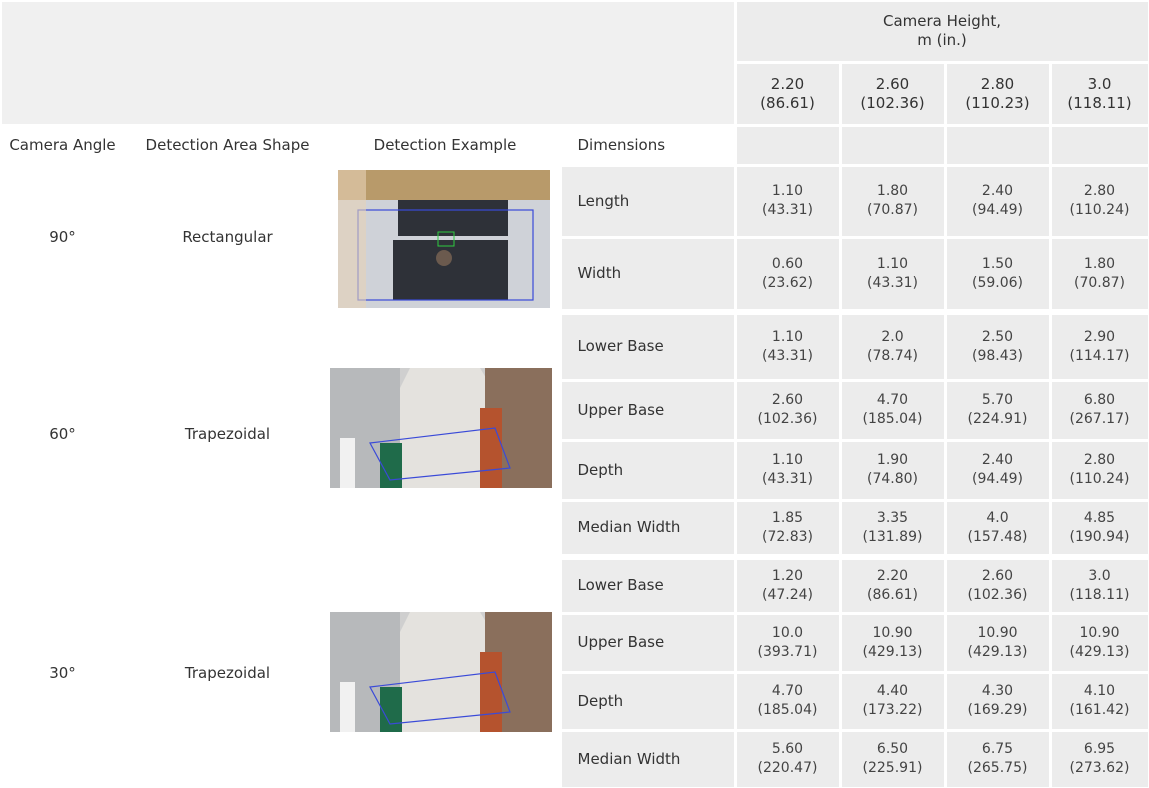 This screenshot has width=1149, height=788. I want to click on cell-text: (267.17), so click(1099, 419).